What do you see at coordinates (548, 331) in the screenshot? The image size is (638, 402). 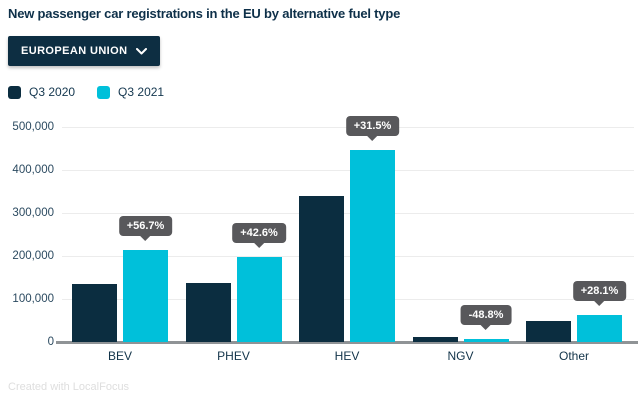 I see `bar-q3-2020-other` at bounding box center [548, 331].